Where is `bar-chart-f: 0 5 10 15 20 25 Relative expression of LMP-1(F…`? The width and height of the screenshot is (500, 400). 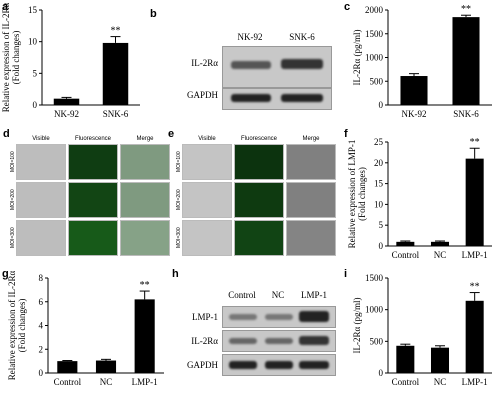 bar-chart-f: 0 5 10 15 20 25 Relative expression of LMP-1(F… is located at coordinates (419, 198).